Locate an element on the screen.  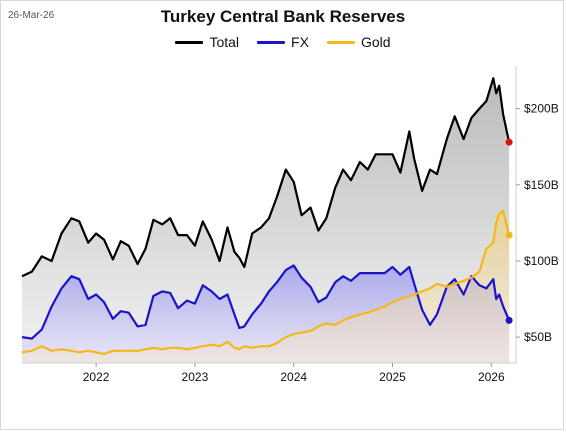
y-tick-layer: $50B $100B $150B $200B is located at coordinates (537, 223).